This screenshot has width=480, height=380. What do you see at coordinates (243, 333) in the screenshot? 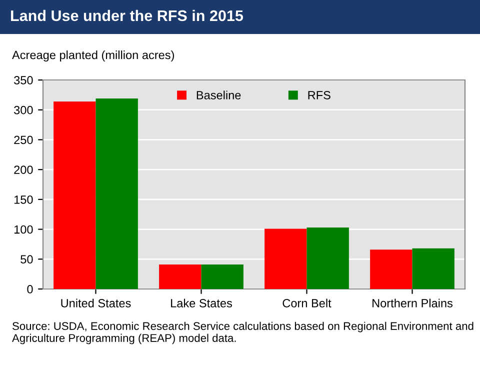
I see `source-note: Source: USDA, Economic Research Service calculations based on Regional Environment and Agriculture Programming (REAP) model data.` at bounding box center [243, 333].